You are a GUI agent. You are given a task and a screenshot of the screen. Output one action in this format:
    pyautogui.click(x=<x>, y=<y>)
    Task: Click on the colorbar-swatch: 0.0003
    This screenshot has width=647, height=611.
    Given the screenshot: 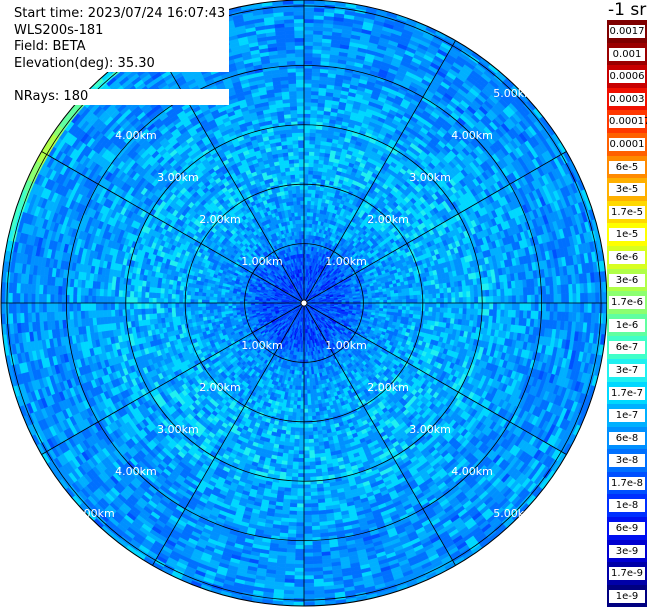 What is the action you would take?
    pyautogui.click(x=627, y=99)
    